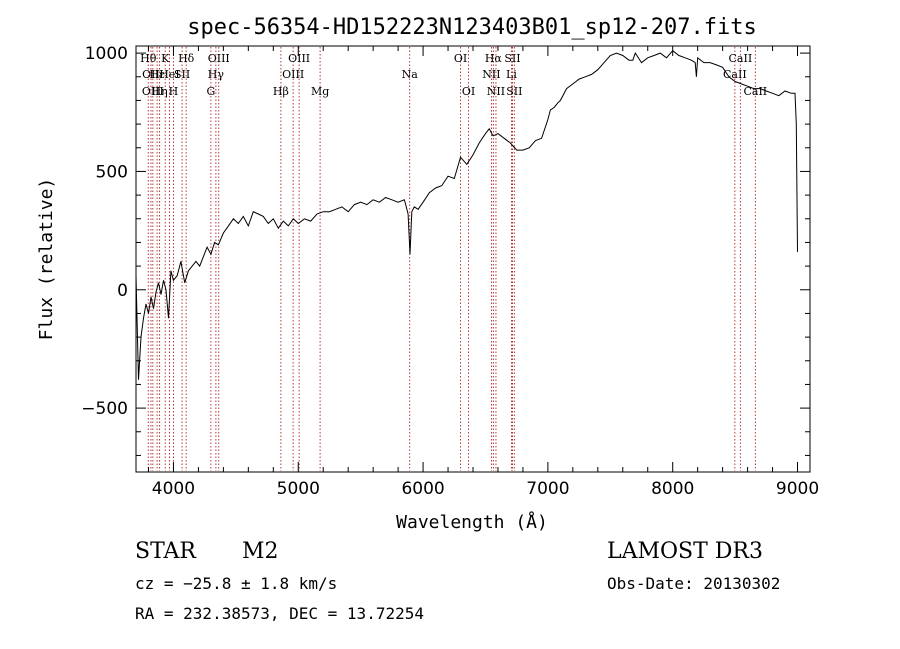  What do you see at coordinates (46, 259) in the screenshot?
I see `y-axis-label: Flux (relative)` at bounding box center [46, 259].